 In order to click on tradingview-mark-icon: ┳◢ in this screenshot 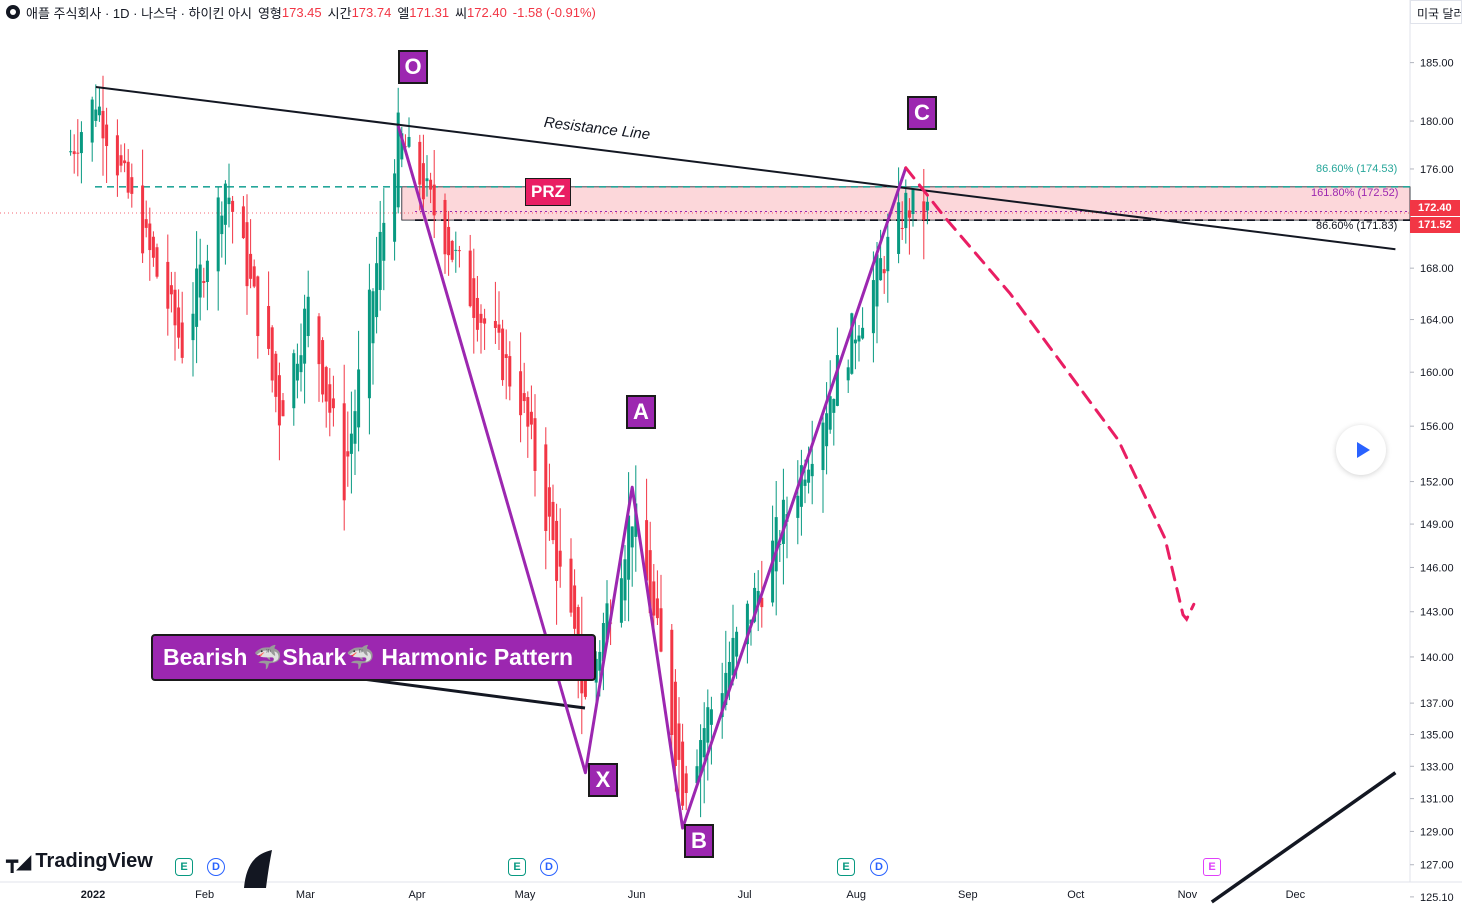, I will do `click(18, 862)`.